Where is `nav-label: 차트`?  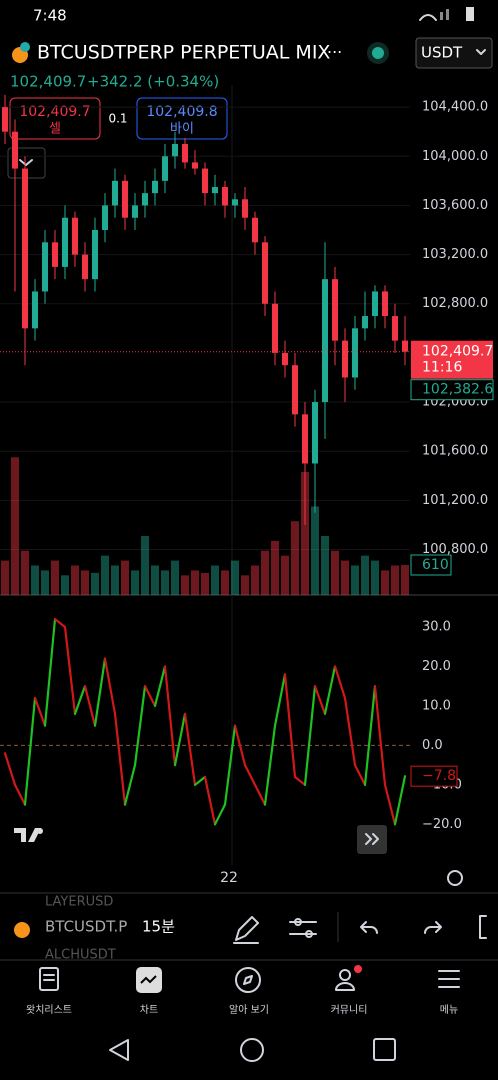 nav-label: 차트 is located at coordinates (149, 1010).